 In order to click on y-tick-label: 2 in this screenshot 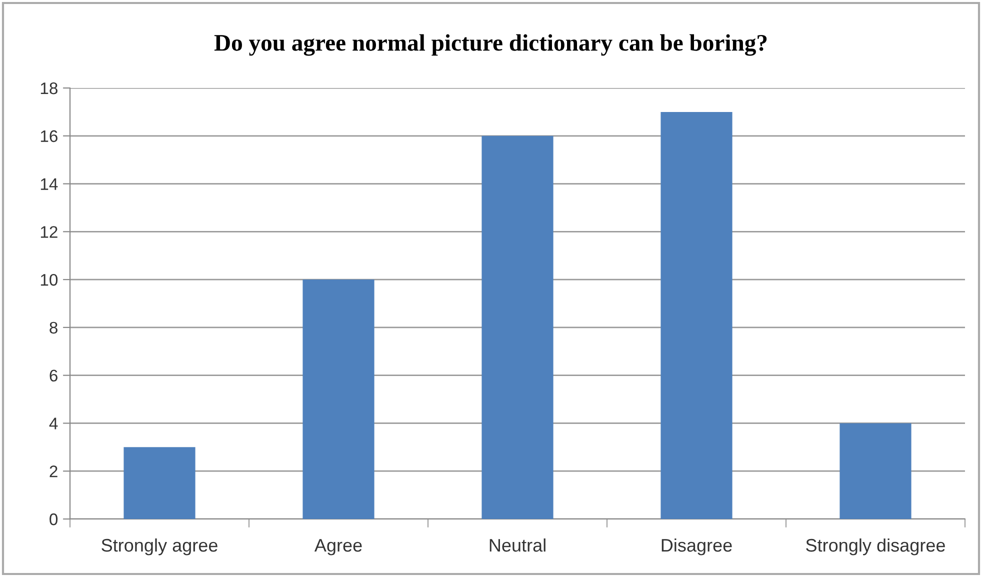, I will do `click(54, 472)`.